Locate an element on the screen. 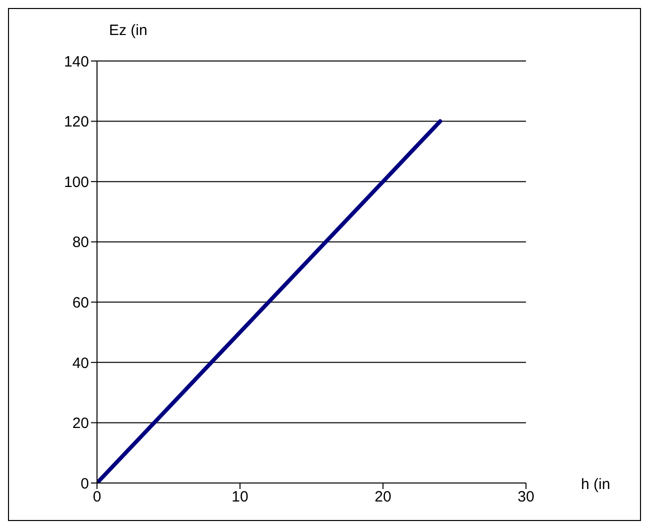 Image resolution: width=649 pixels, height=529 pixels. y-tick-label: 60 is located at coordinates (80, 303).